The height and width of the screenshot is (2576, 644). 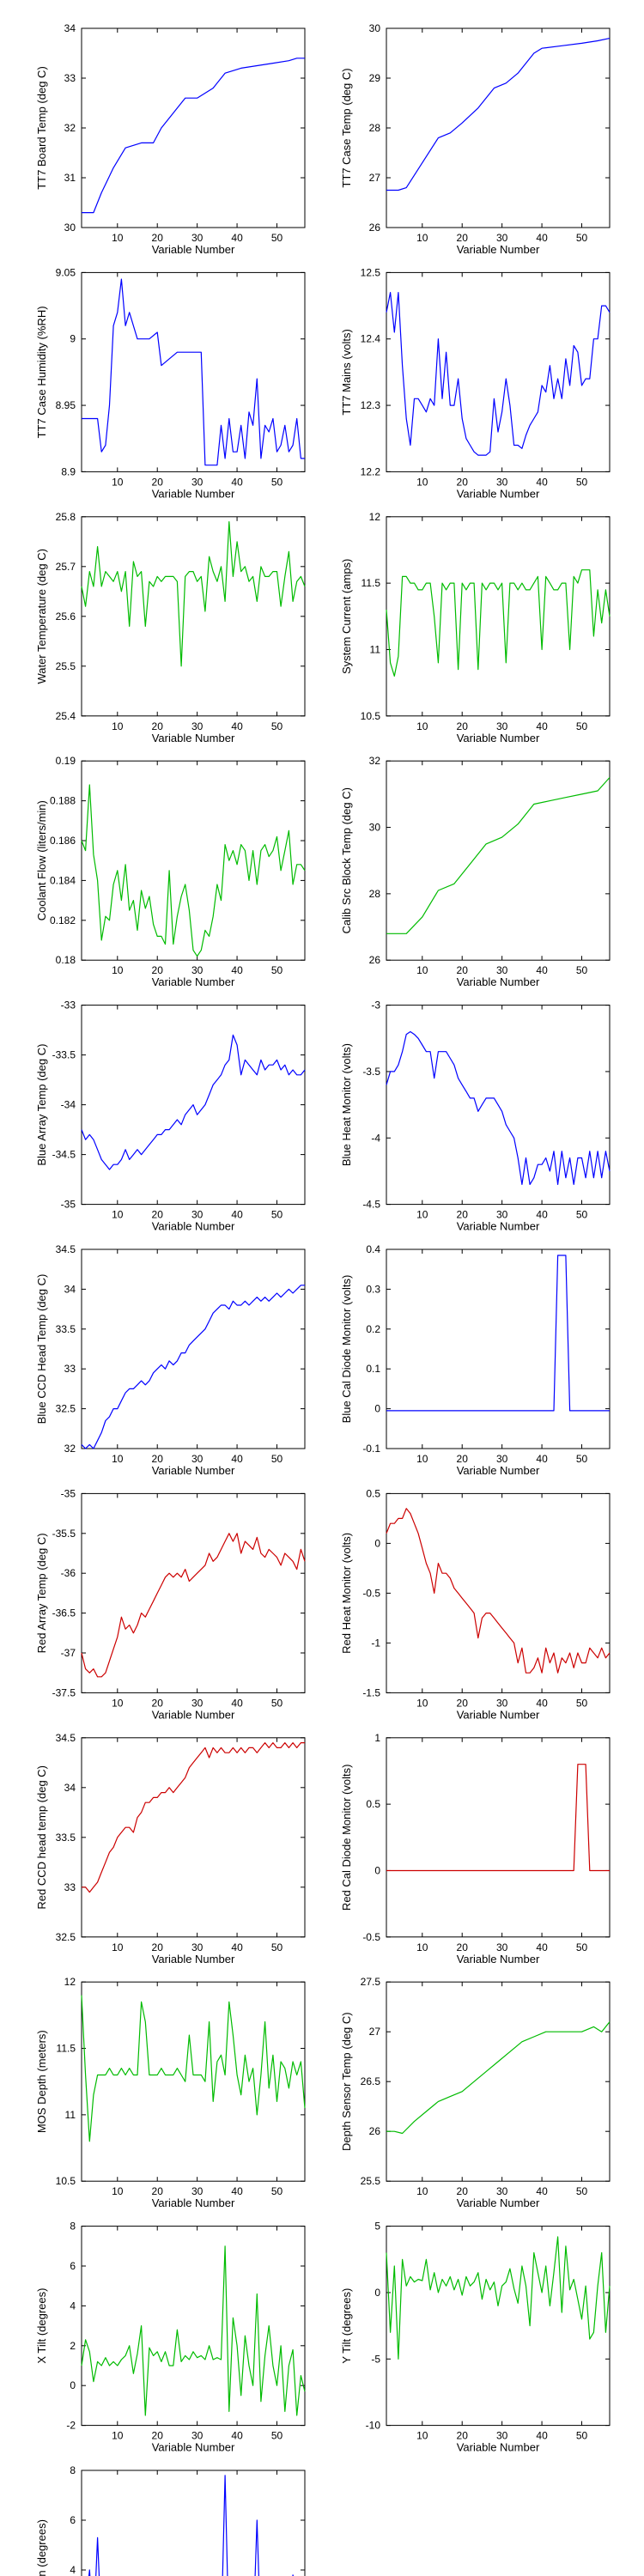 I want to click on y-tick-label: 0.182, so click(x=63, y=921).